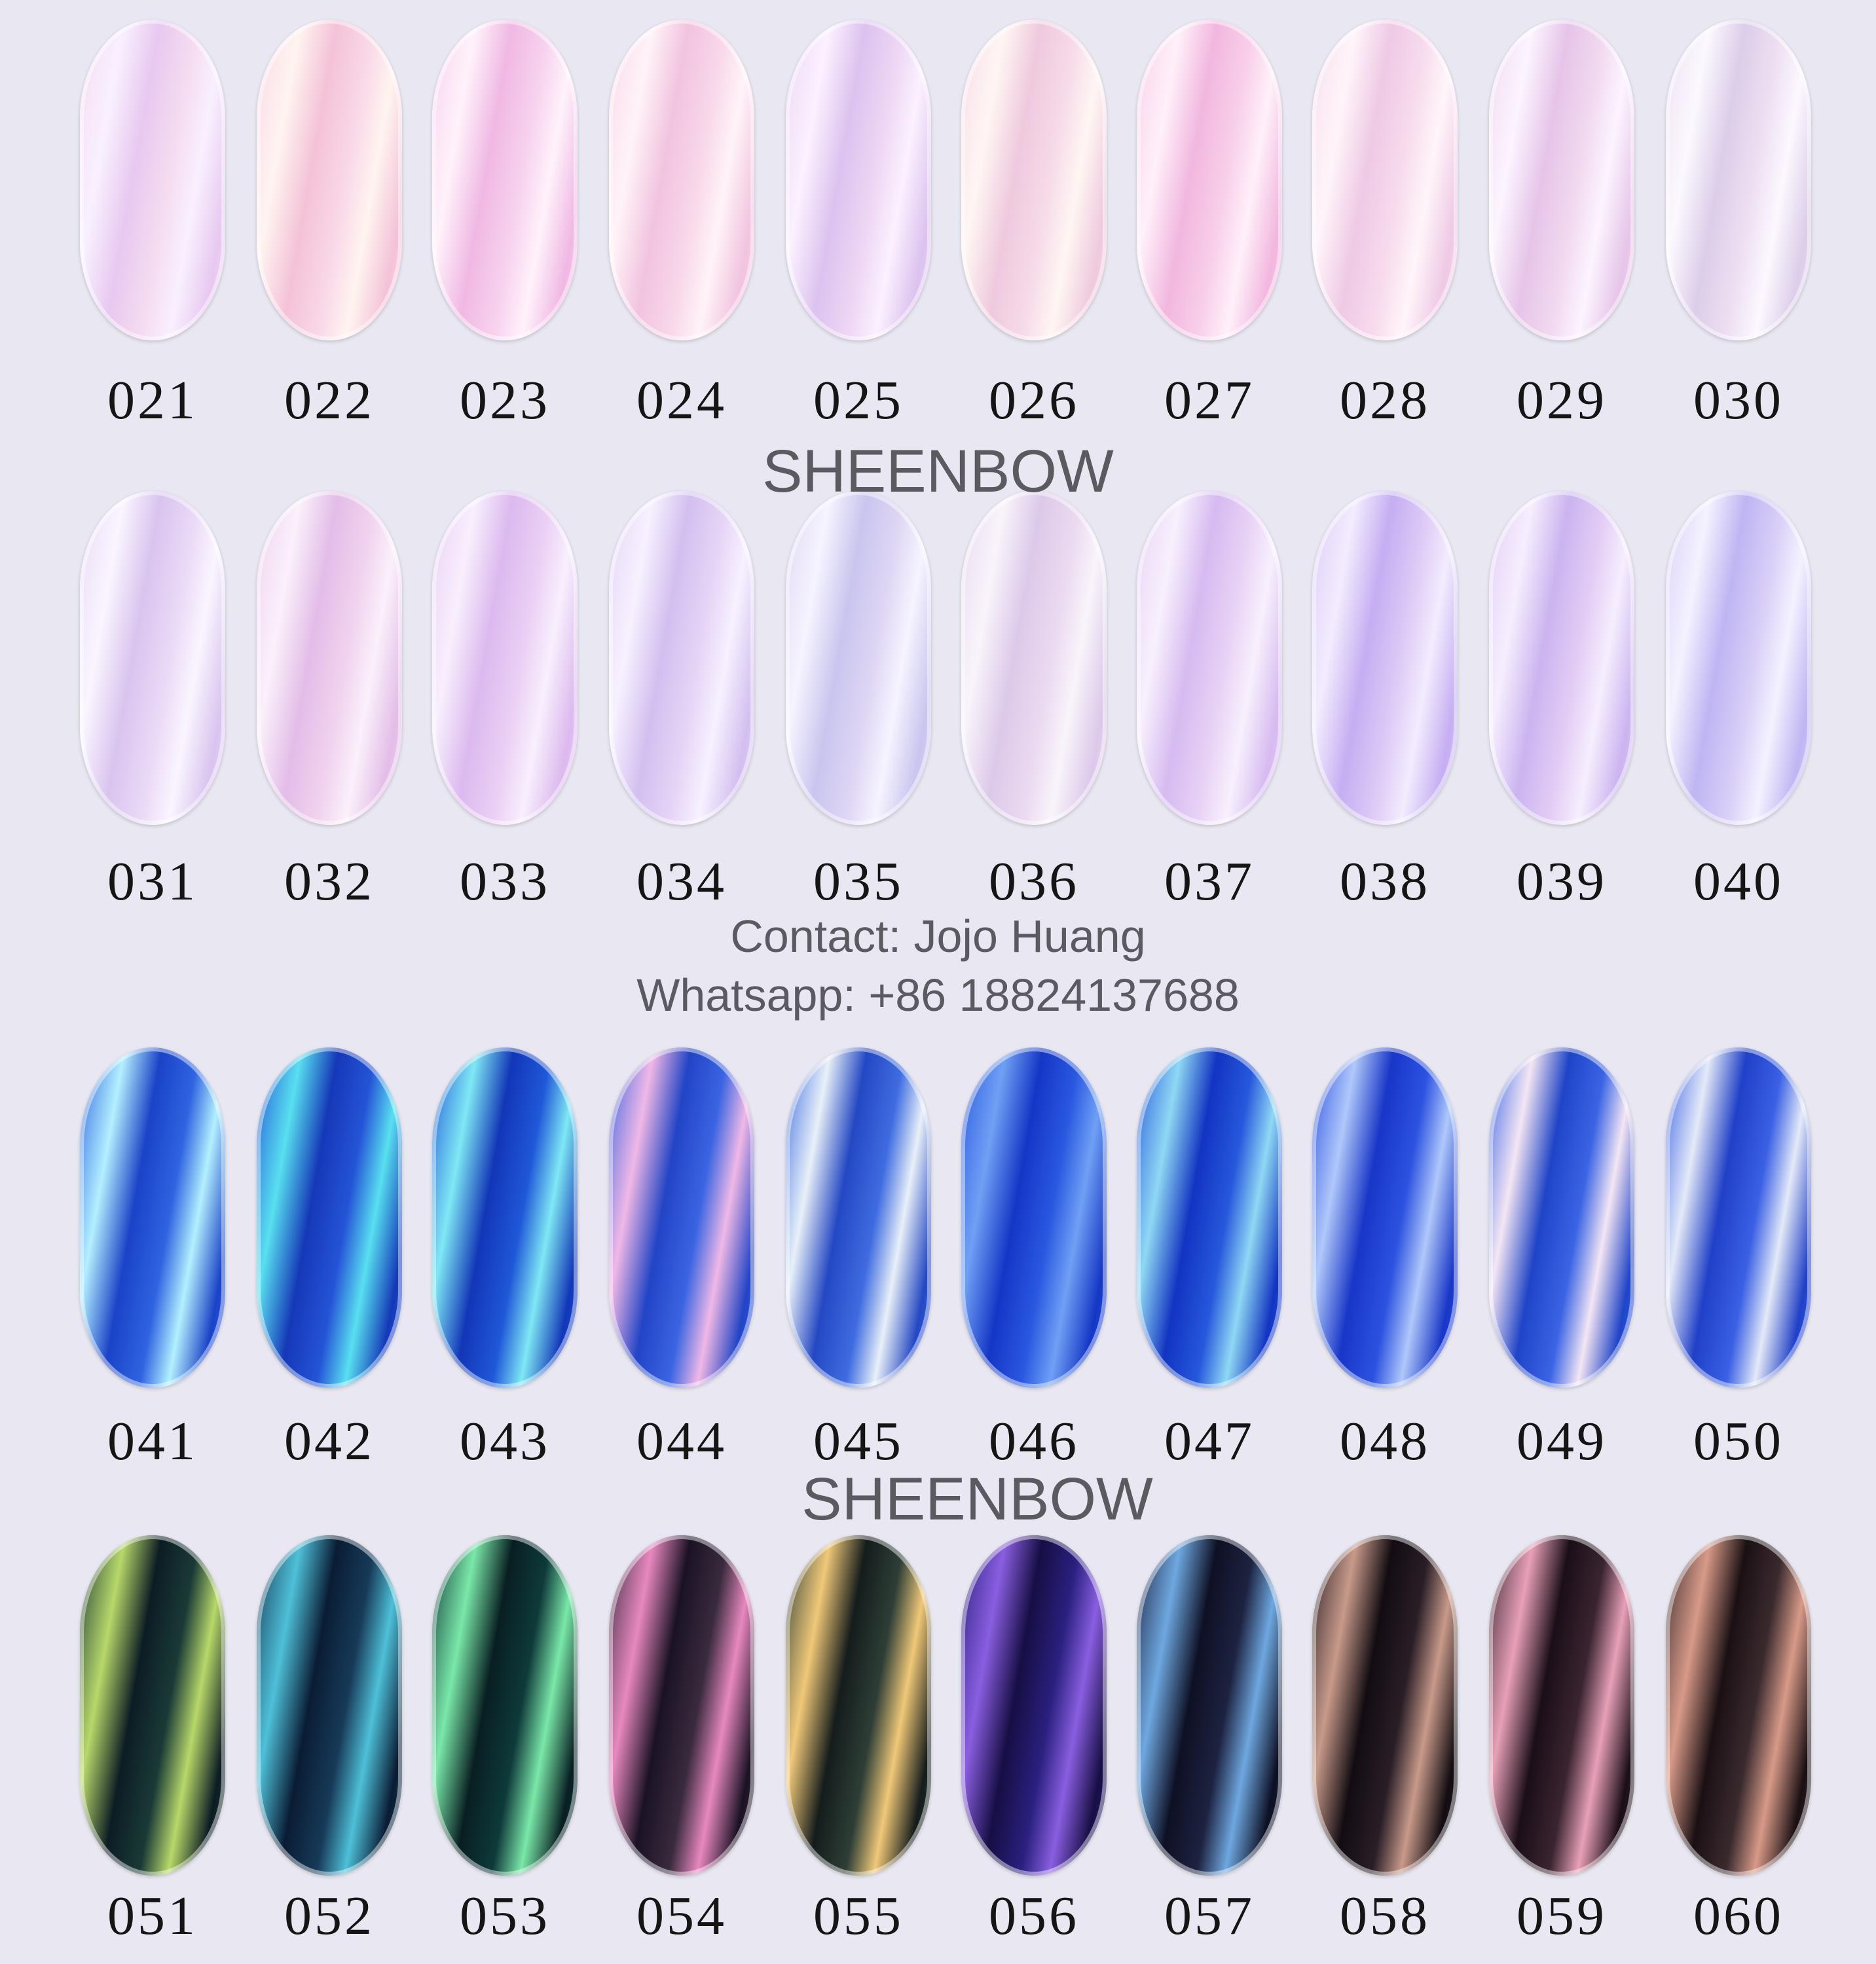 This screenshot has width=1876, height=1964. I want to click on swatch-code-label: 025, so click(859, 400).